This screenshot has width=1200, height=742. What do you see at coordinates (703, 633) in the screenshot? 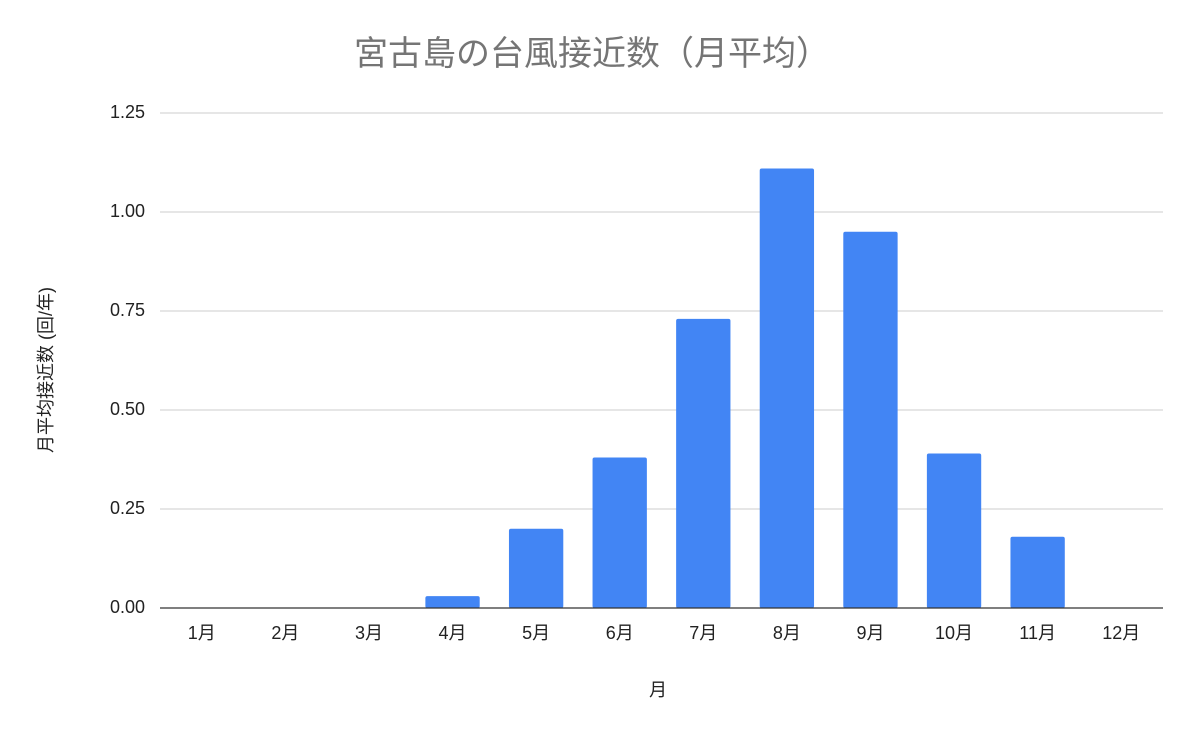
I see `x-tick-label: 7月` at bounding box center [703, 633].